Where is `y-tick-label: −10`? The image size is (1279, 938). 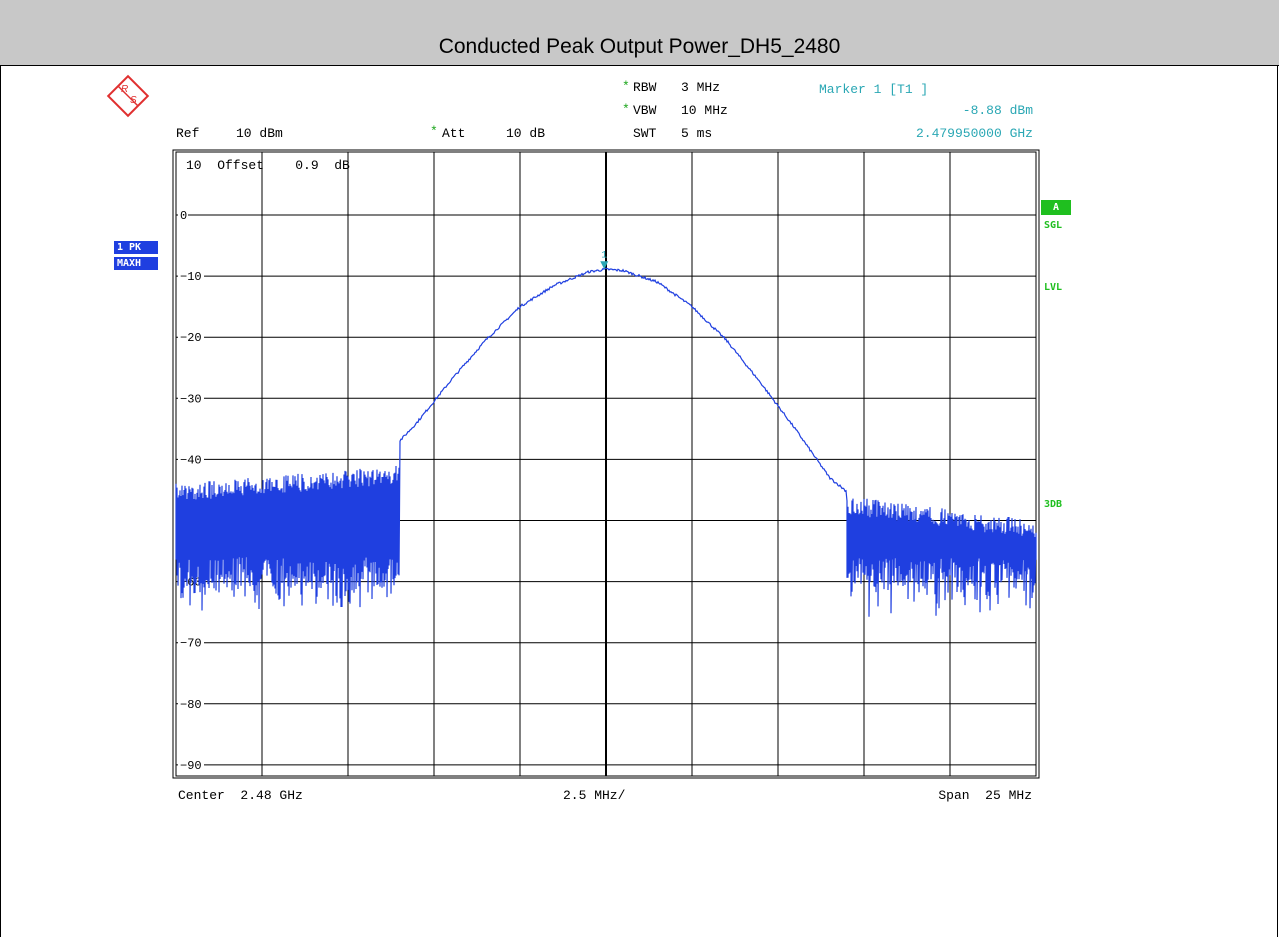 y-tick-label: −10 is located at coordinates (191, 277).